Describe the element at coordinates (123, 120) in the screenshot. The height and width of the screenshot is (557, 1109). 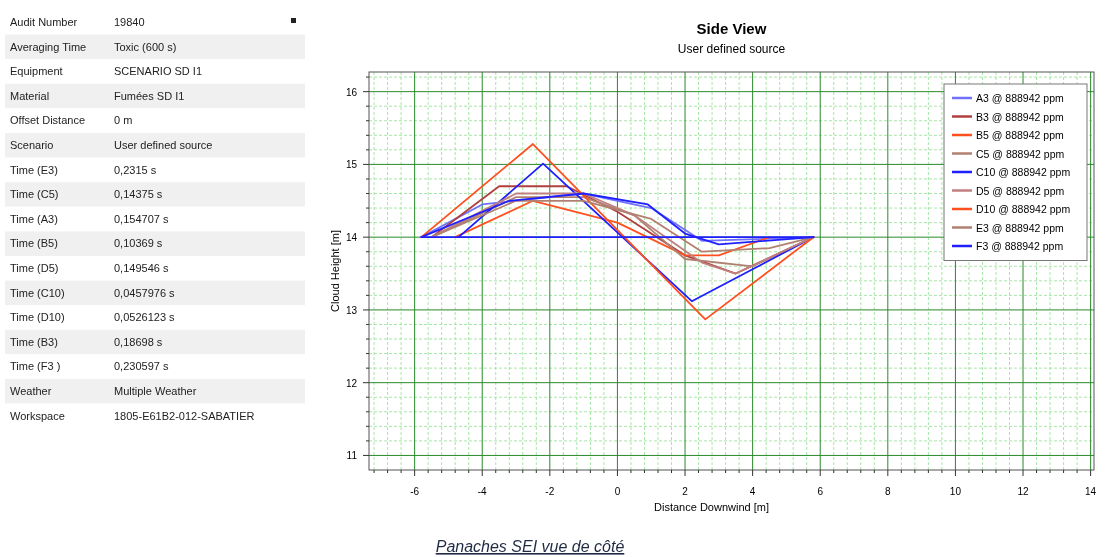
I see `text: 0 m` at that location.